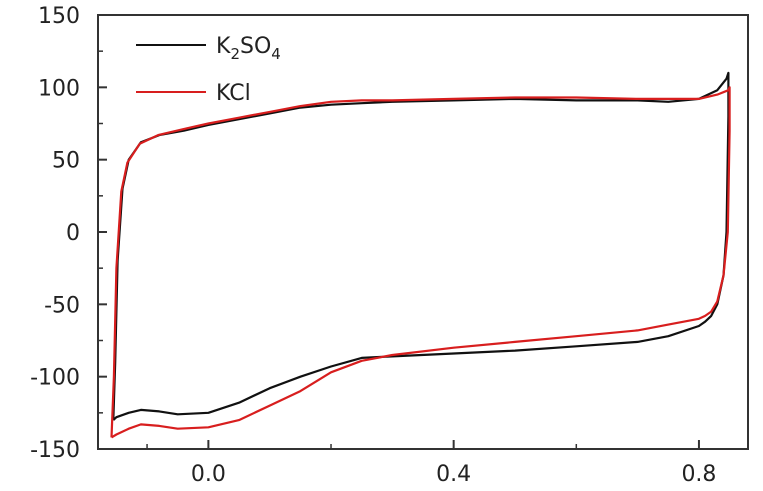  I want to click on y-tick-label: 100, so click(59, 88).